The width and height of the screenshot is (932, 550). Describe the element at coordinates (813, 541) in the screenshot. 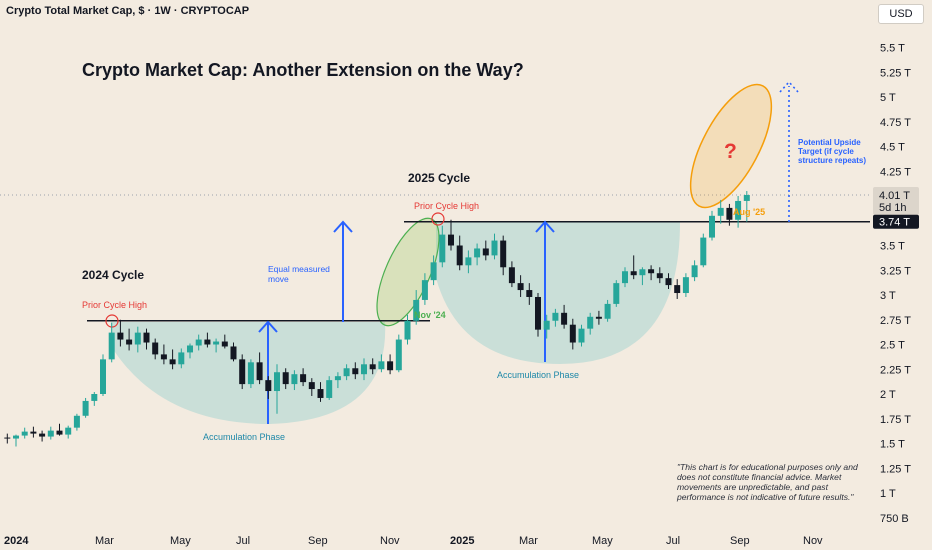

I see `x-tick-label: Nov` at that location.